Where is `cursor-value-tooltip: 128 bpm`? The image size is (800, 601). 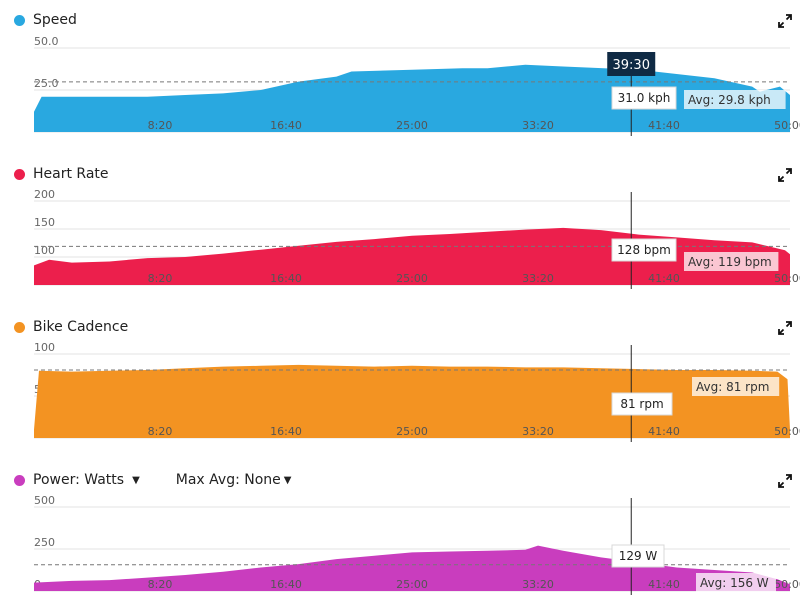
cursor-value-tooltip: 128 bpm is located at coordinates (644, 250).